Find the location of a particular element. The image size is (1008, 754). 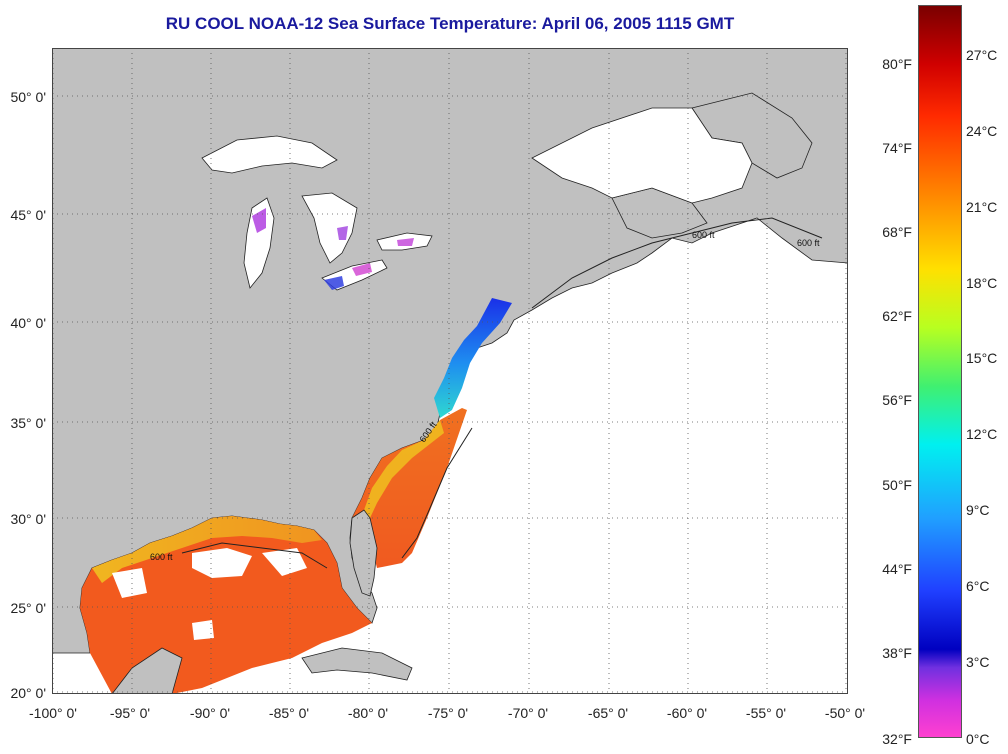

lon-label-100: -100° 0' is located at coordinates (53, 713).